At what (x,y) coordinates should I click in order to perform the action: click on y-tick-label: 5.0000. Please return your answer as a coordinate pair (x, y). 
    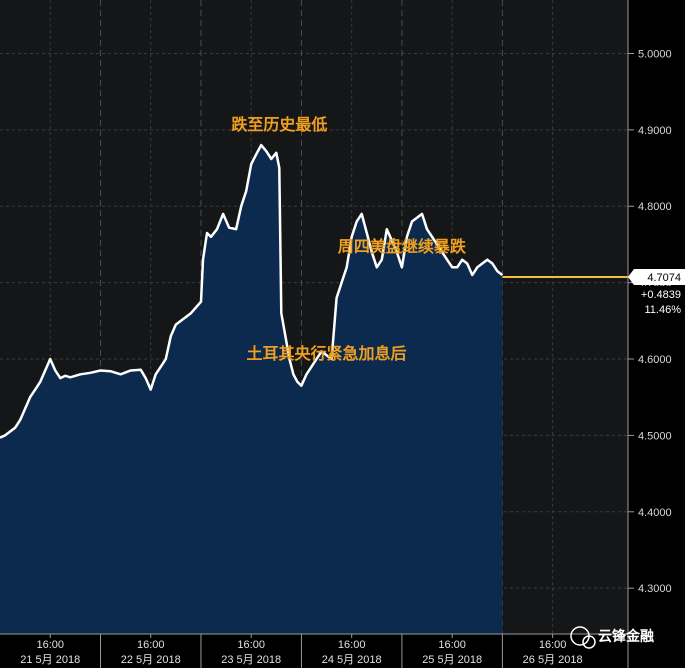
    Looking at the image, I should click on (655, 54).